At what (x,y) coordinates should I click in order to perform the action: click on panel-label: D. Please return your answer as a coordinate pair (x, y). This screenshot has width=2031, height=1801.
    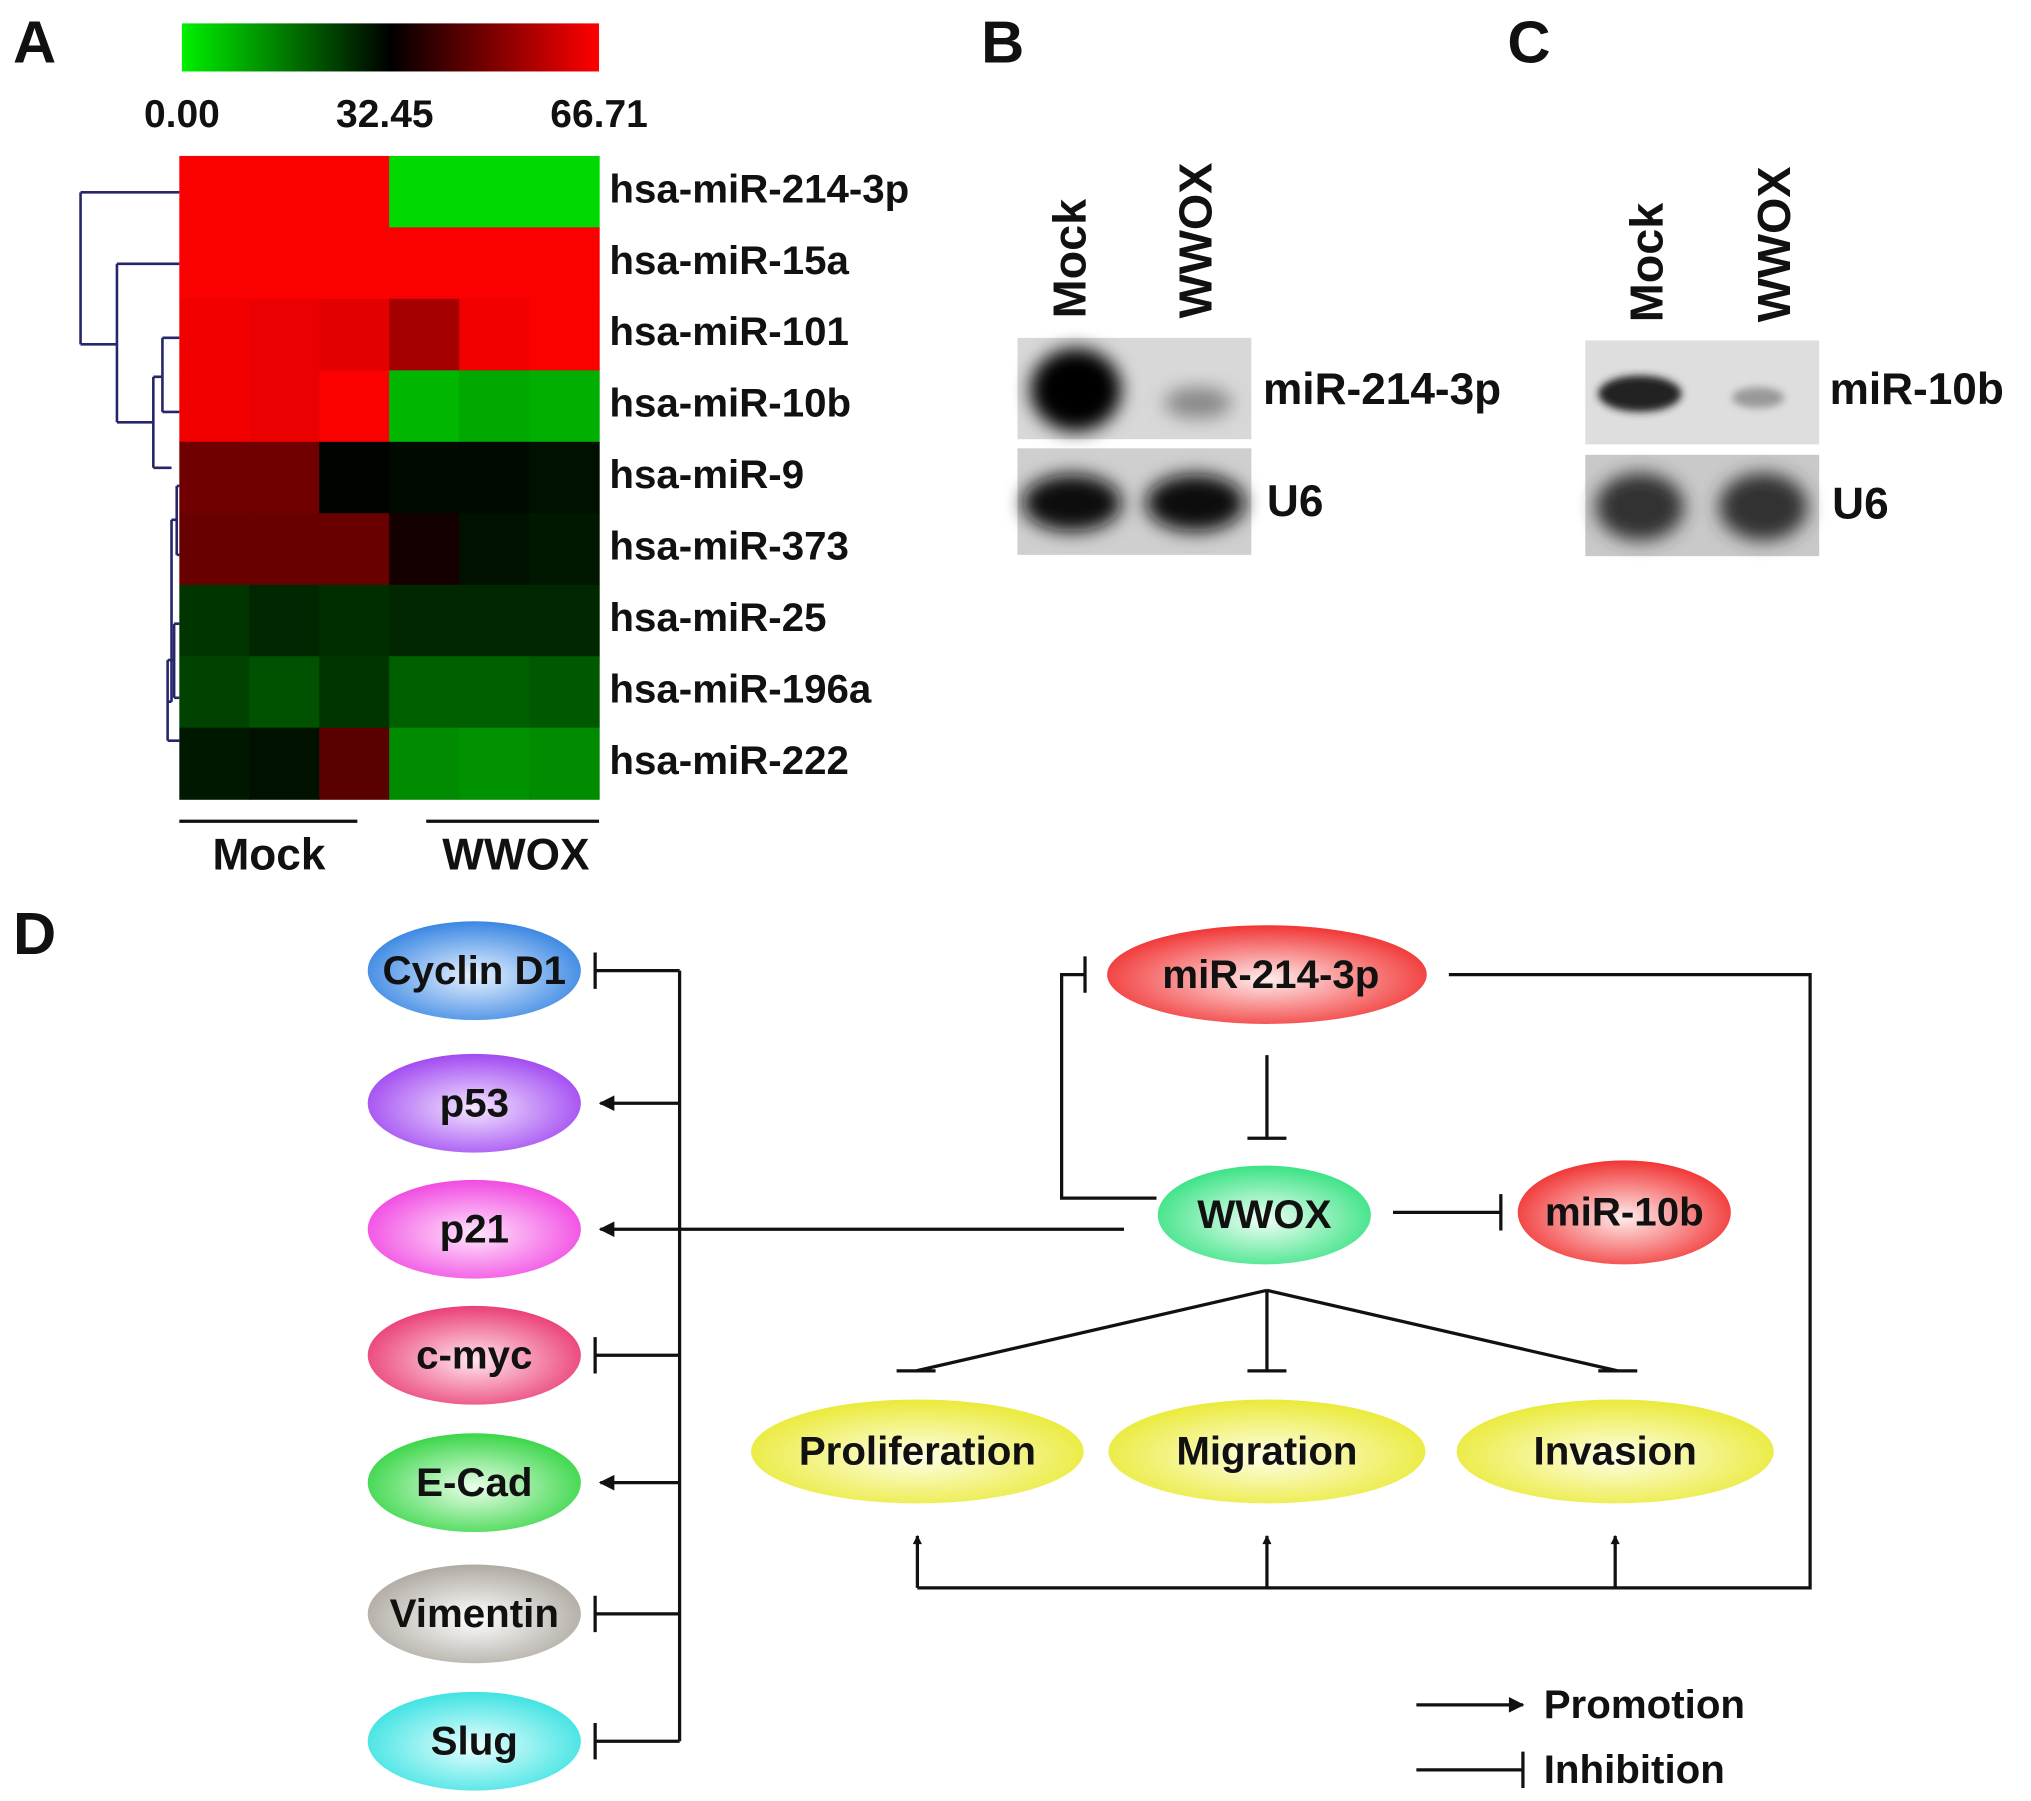
    Looking at the image, I should click on (34, 933).